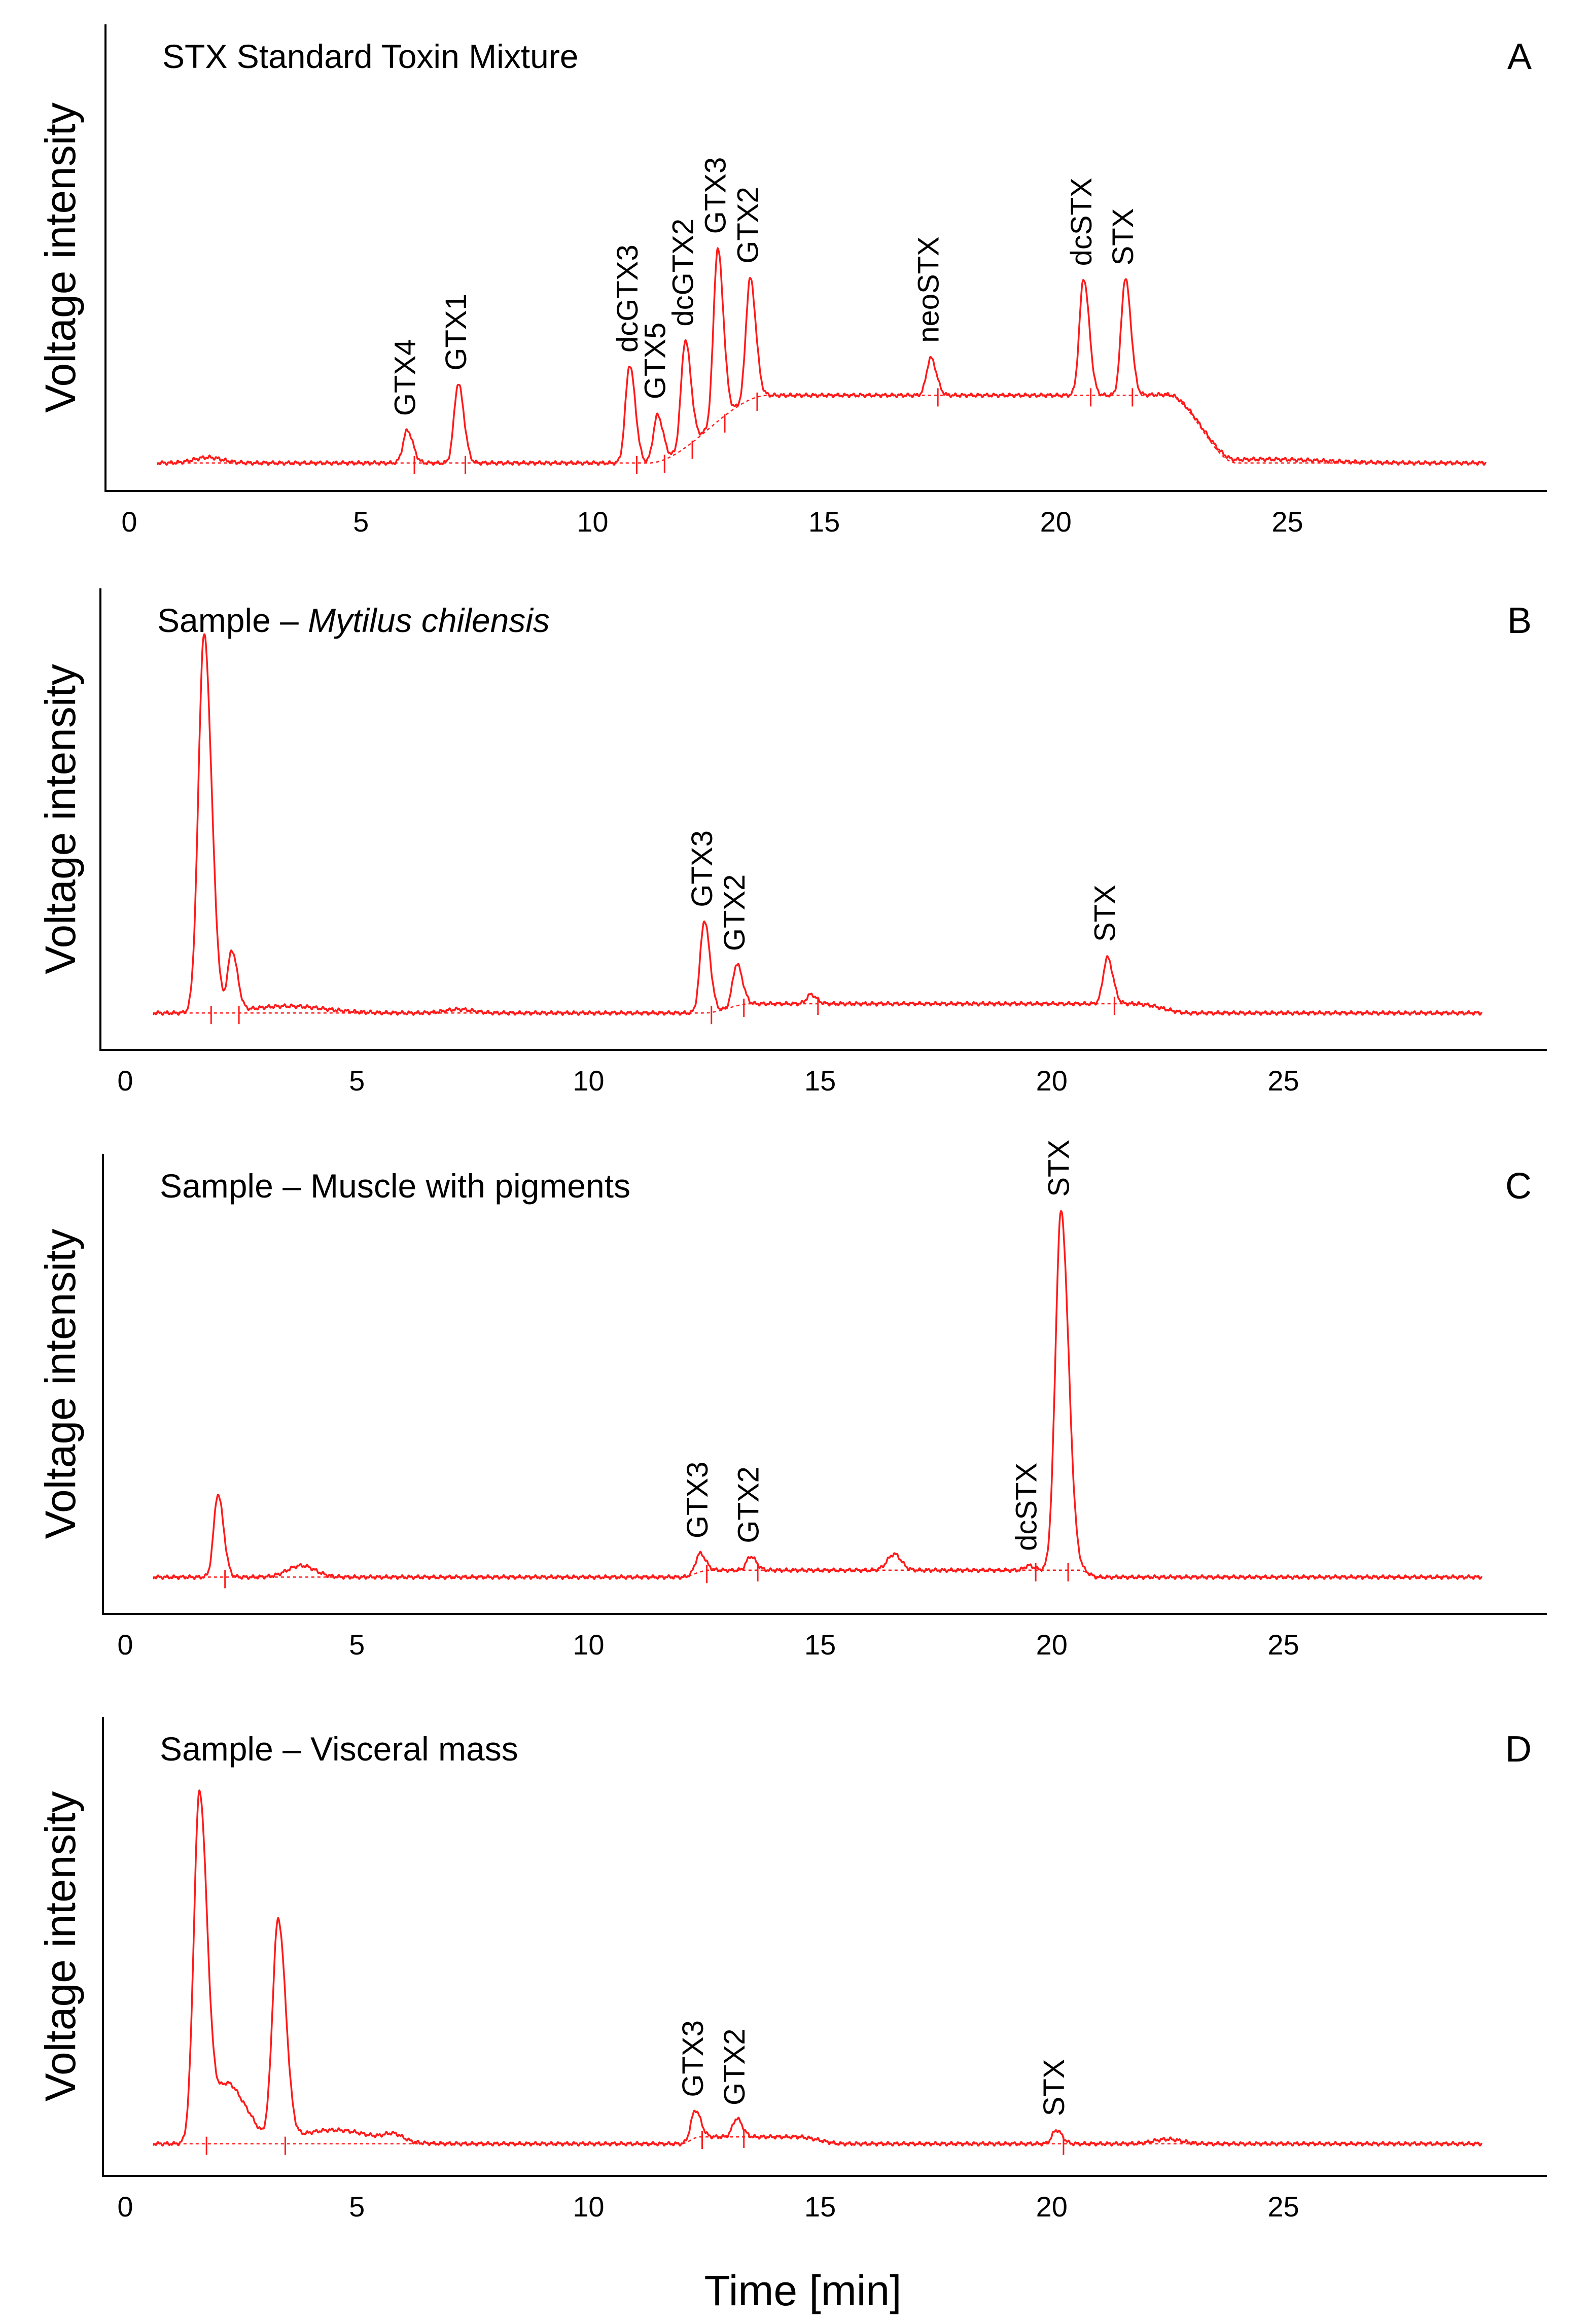  What do you see at coordinates (61, 1384) in the screenshot?
I see `y-axis-label-C: Voltage intensity` at bounding box center [61, 1384].